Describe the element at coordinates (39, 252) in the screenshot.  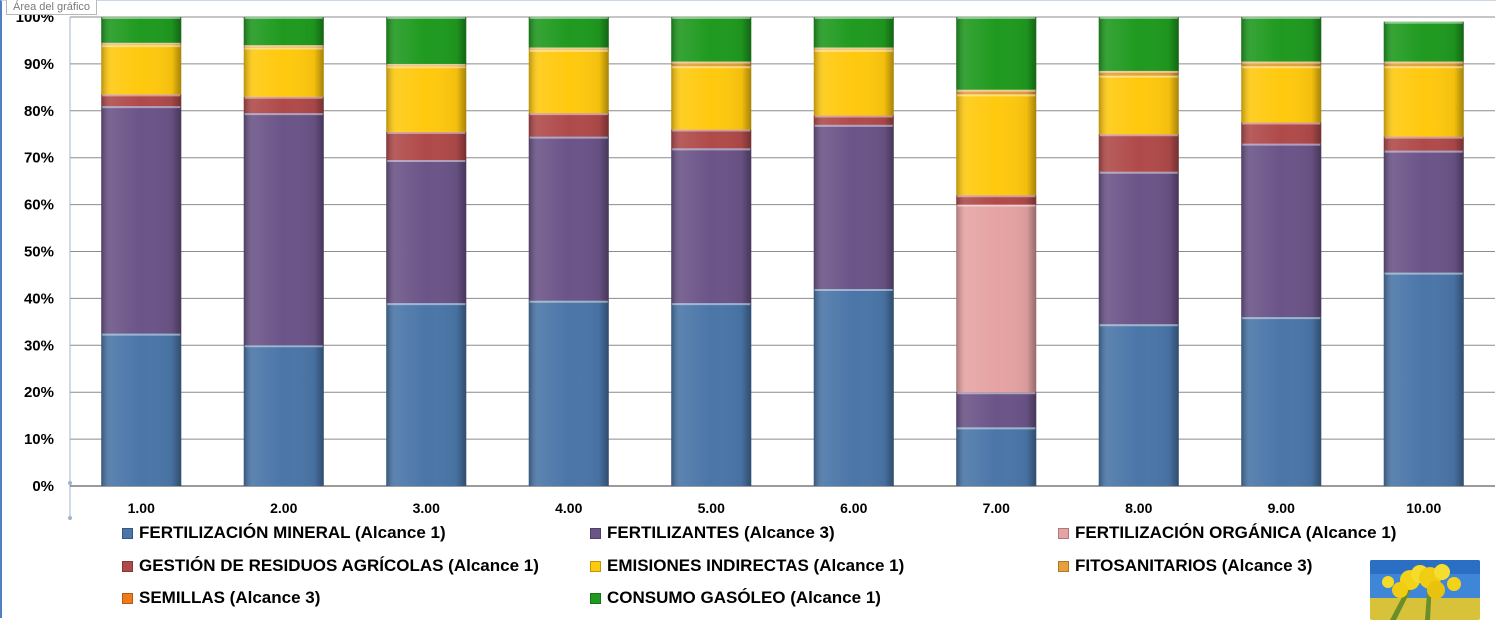
I see `y-tick-label: 50%` at that location.